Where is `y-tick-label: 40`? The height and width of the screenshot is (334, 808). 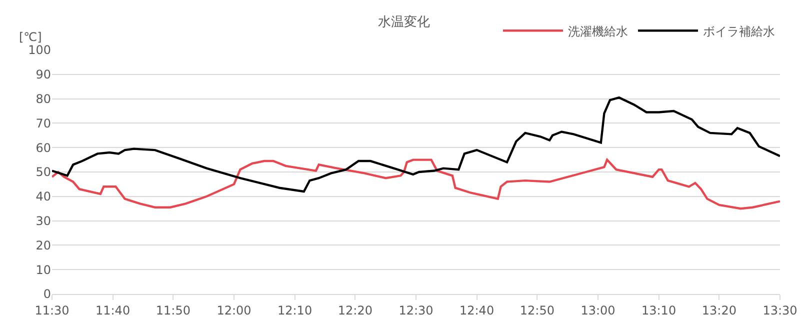
y-tick-label: 40 is located at coordinates (43, 197).